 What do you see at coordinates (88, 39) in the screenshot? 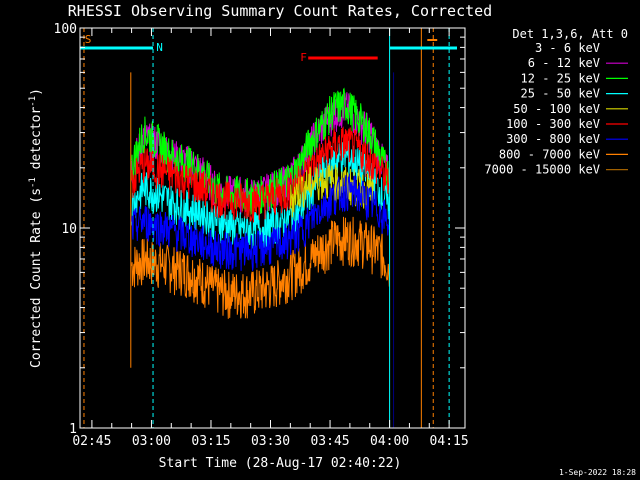
I see `flag-letter-s: S` at bounding box center [88, 39].